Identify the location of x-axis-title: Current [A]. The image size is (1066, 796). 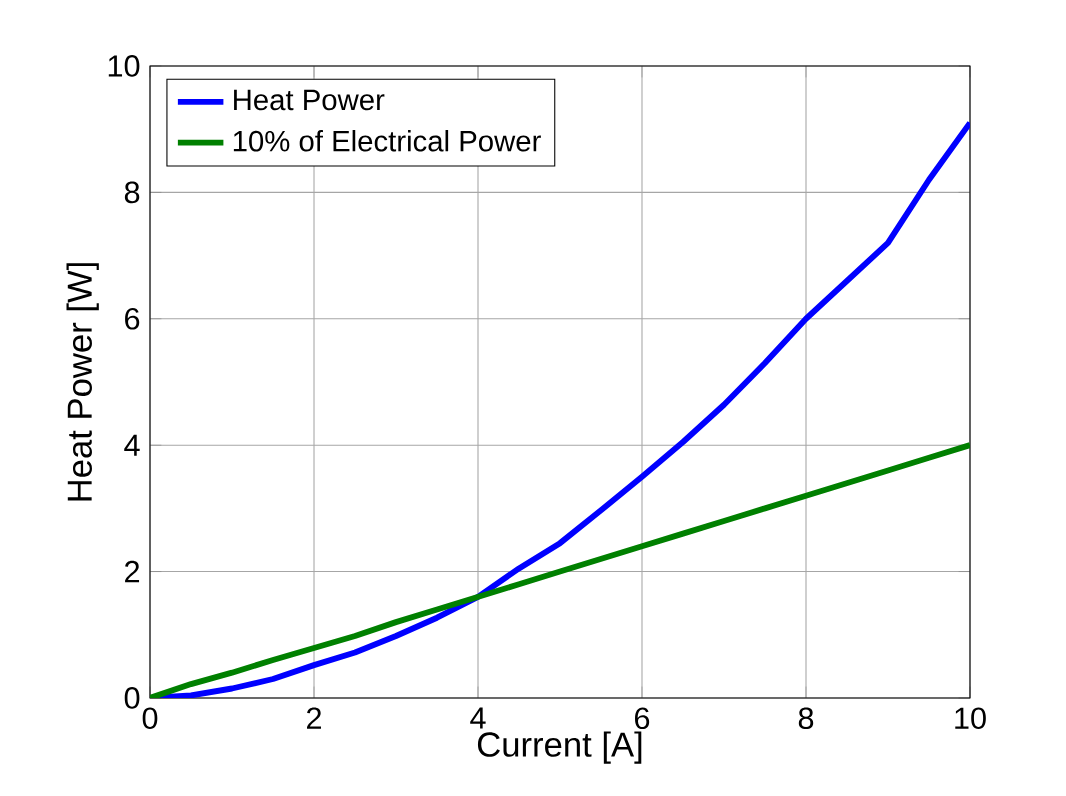
(559, 747).